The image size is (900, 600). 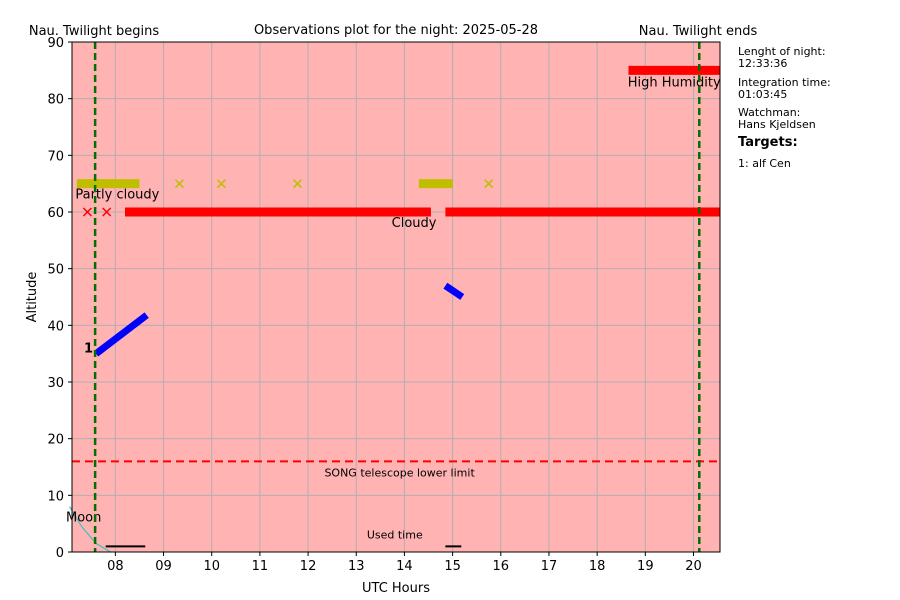 I want to click on y-tick-label: 90, so click(x=55, y=43).